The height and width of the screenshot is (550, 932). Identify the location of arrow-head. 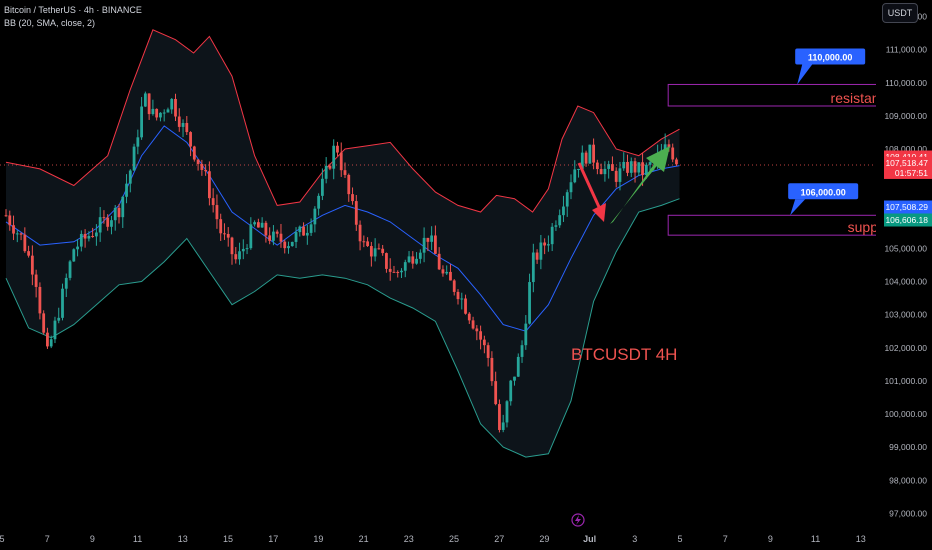
(599, 212).